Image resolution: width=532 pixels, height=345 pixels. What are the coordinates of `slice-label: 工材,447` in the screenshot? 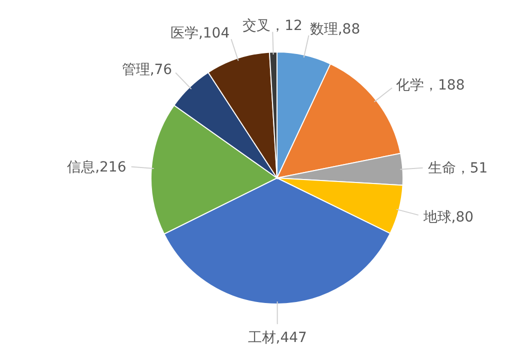 It's located at (277, 337).